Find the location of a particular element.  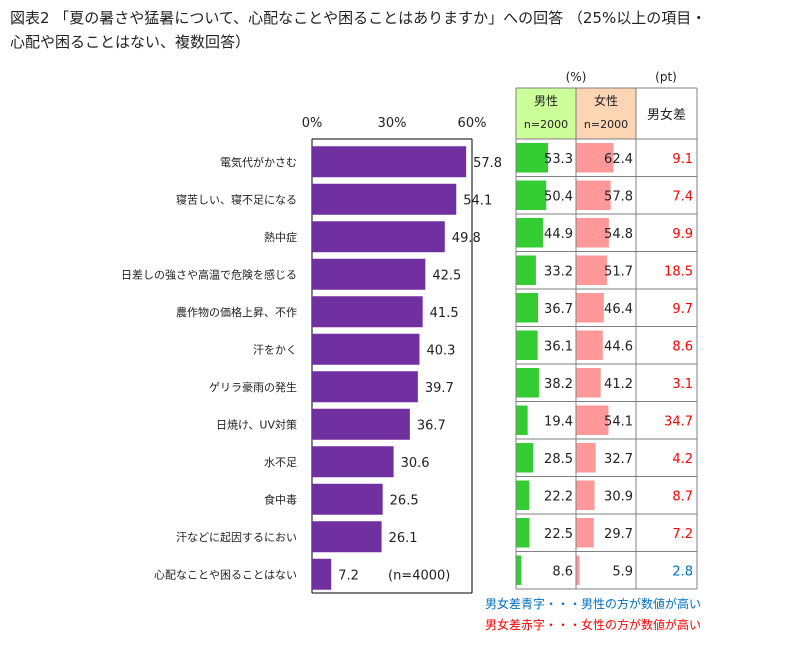

table-unit-pt: (pt) is located at coordinates (666, 77).